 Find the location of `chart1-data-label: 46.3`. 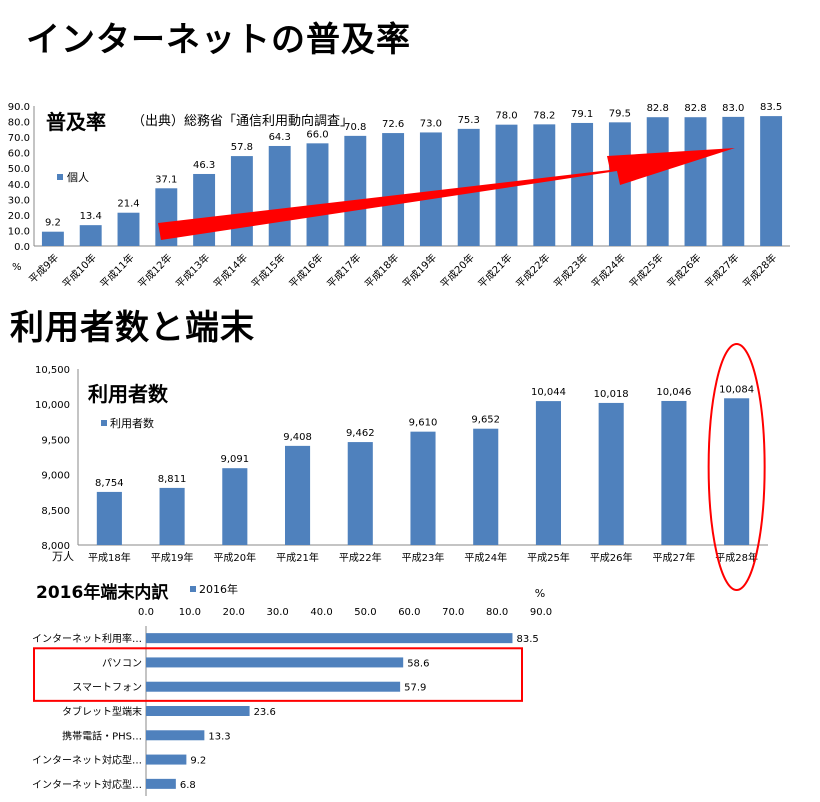

chart1-data-label: 46.3 is located at coordinates (204, 165).